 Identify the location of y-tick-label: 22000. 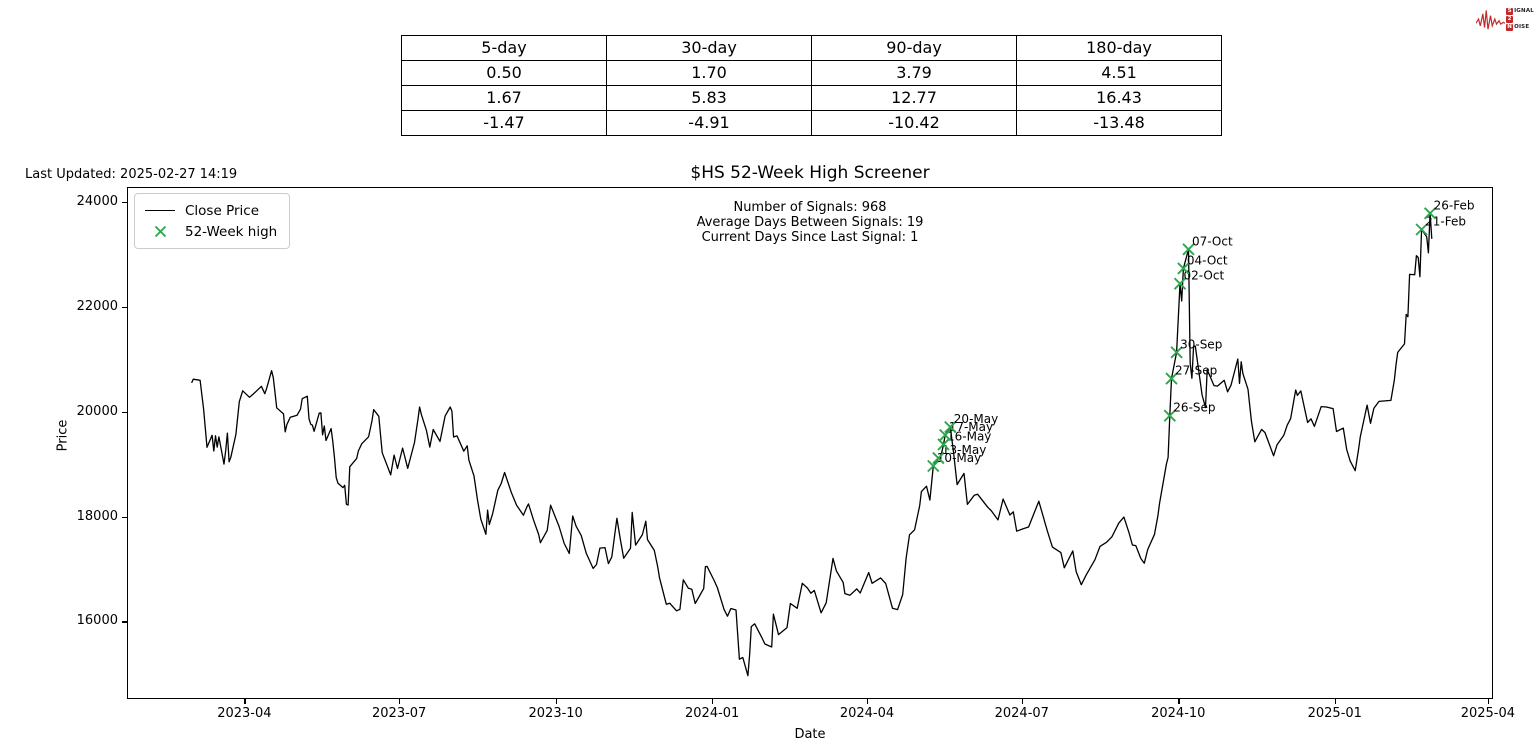
(97, 306).